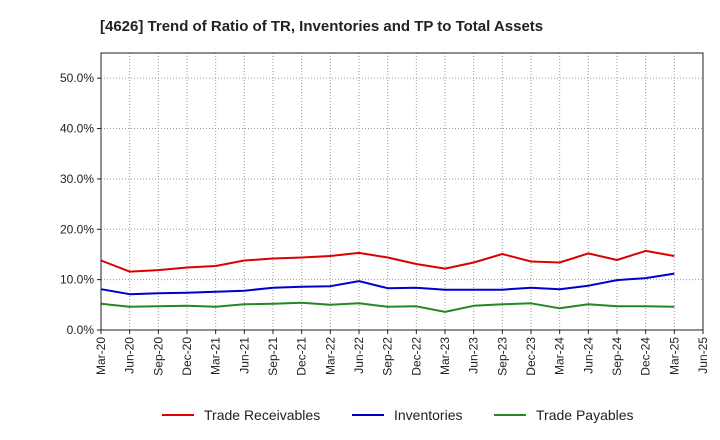 Image resolution: width=720 pixels, height=440 pixels. Describe the element at coordinates (81, 330) in the screenshot. I see `y-tick-label: 0.0%` at that location.